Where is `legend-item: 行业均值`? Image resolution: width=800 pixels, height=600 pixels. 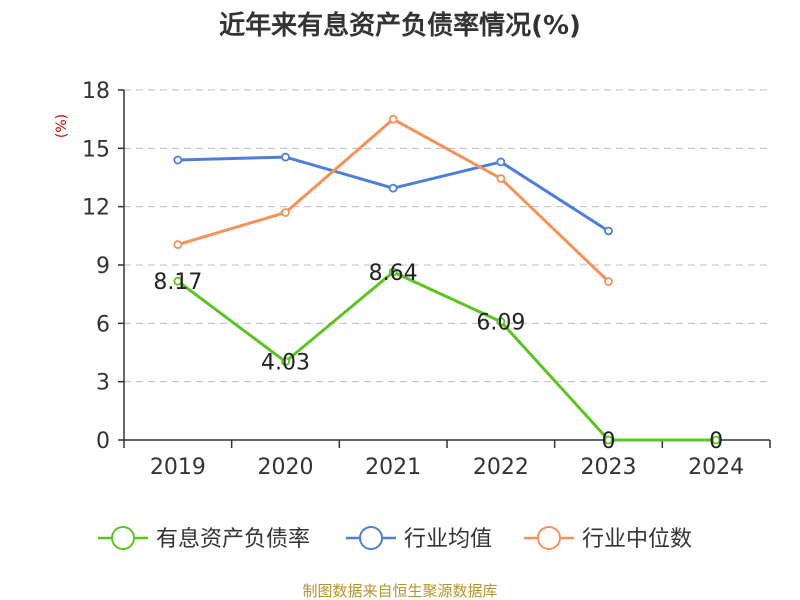 legend-item: 行业均值 is located at coordinates (419, 539).